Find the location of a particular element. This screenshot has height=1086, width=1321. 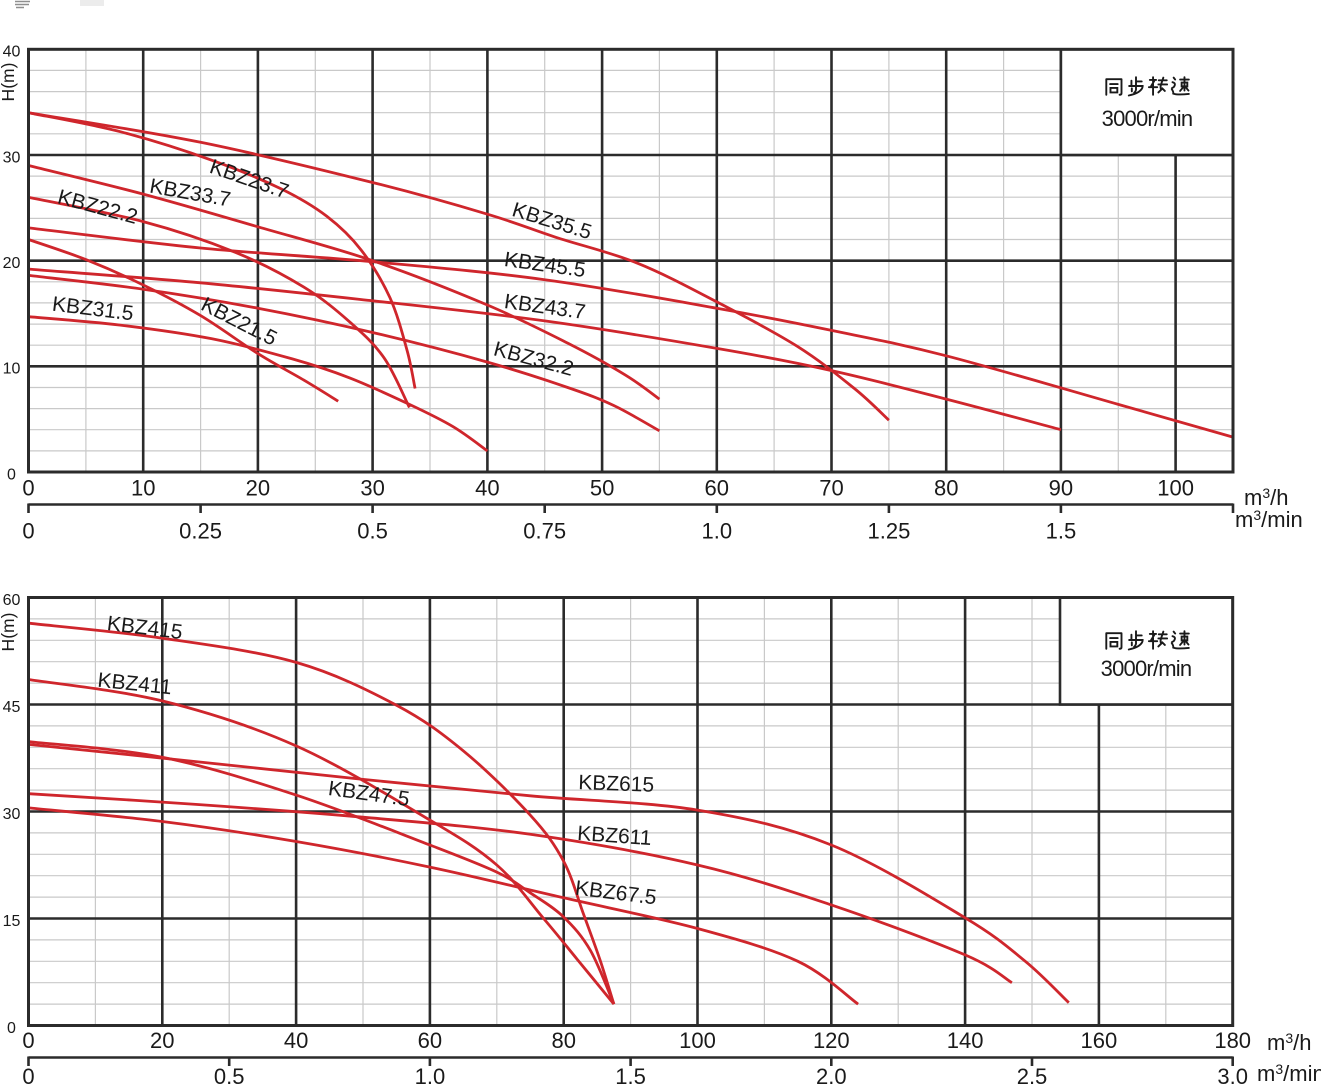

svg-text: KBZ615 is located at coordinates (616, 784).